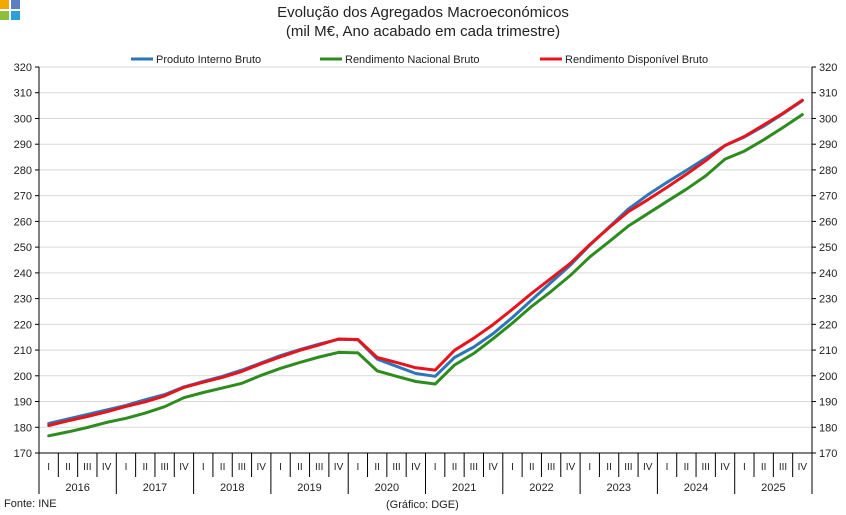 The height and width of the screenshot is (515, 846). Describe the element at coordinates (773, 488) in the screenshot. I see `year-label: 2025` at that location.